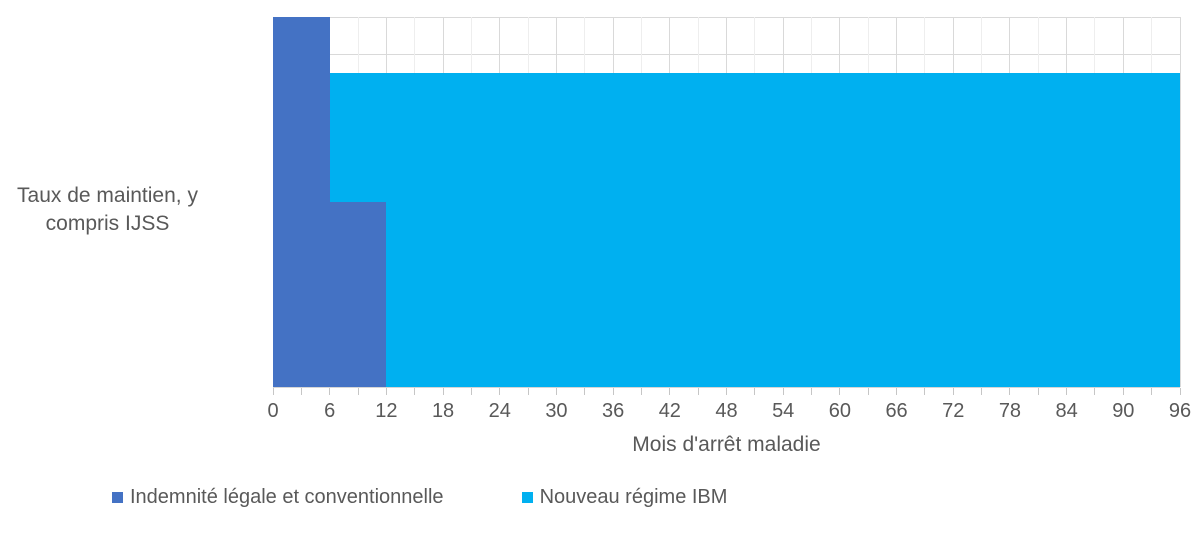  What do you see at coordinates (783, 411) in the screenshot?
I see `x-tick-label: 54` at bounding box center [783, 411].